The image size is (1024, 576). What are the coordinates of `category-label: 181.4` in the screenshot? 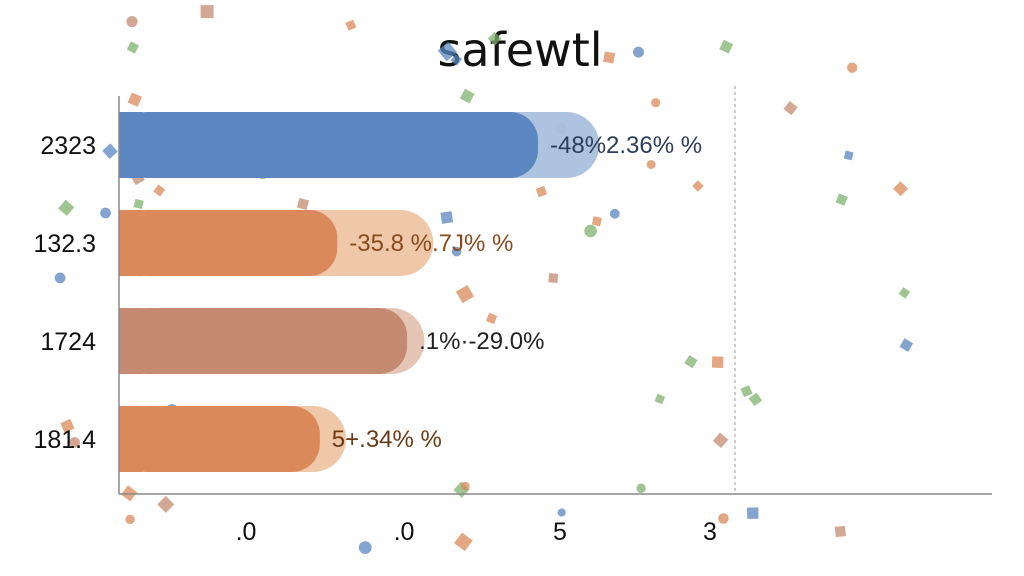 It's located at (64, 440).